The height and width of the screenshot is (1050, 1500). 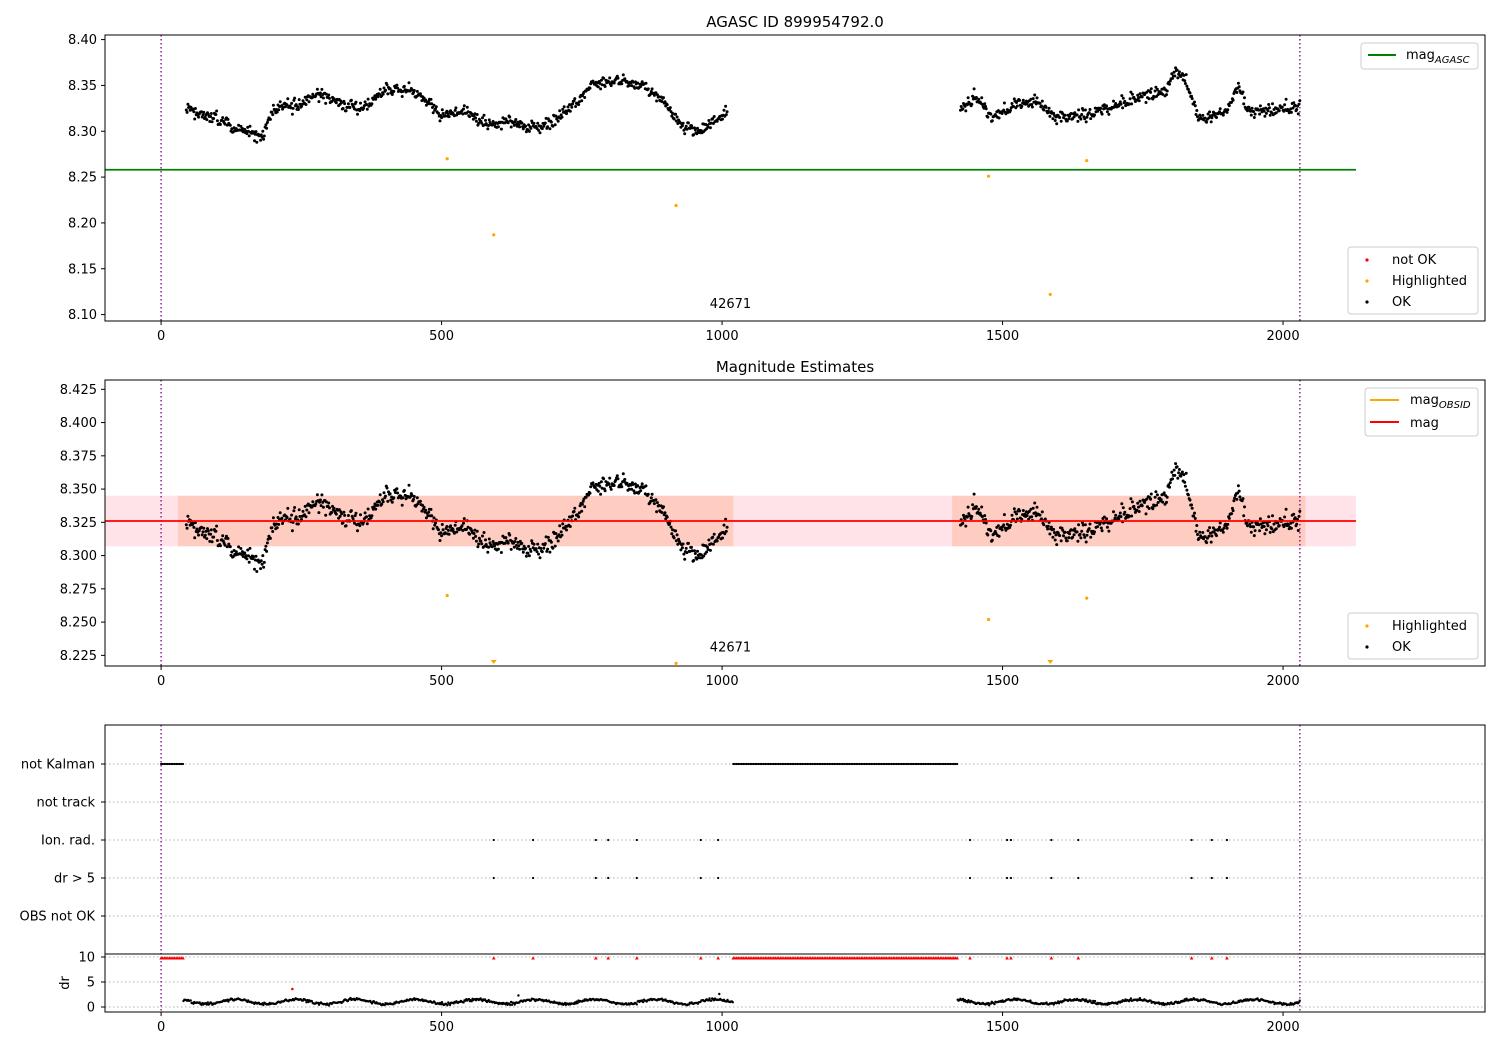 What do you see at coordinates (1367, 281) in the screenshot?
I see `legend-highlighted-swatch` at bounding box center [1367, 281].